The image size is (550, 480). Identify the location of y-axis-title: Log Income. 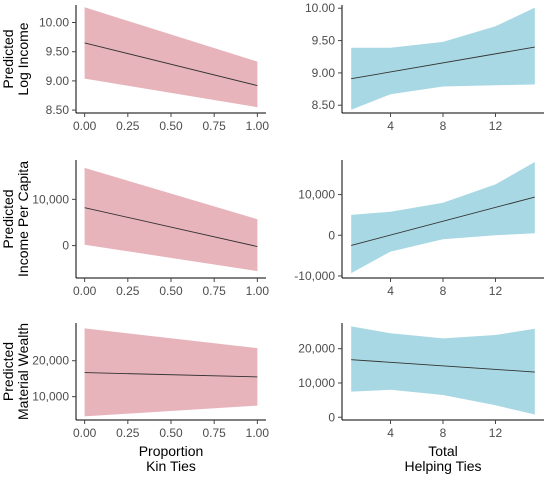
(23, 58).